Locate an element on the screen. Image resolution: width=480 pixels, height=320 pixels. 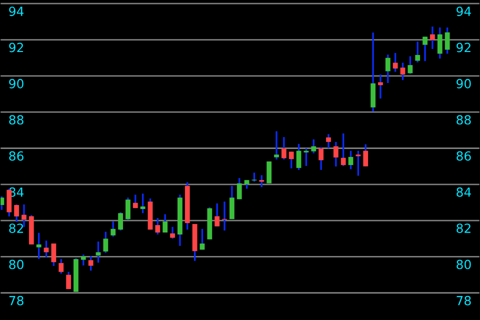
y-tick-label: 92 is located at coordinates (16, 47).